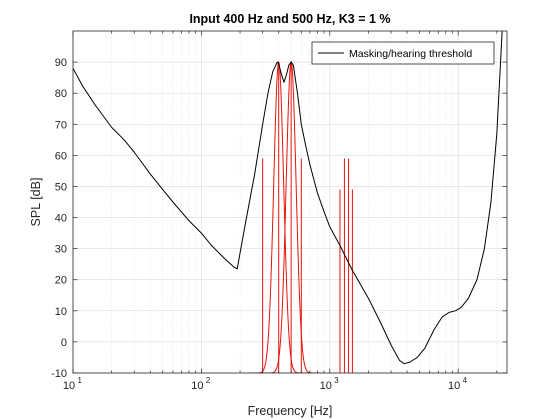 Image resolution: width=560 pixels, height=420 pixels. Describe the element at coordinates (336, 380) in the screenshot. I see `x-tick-label-exponent: 3` at that location.